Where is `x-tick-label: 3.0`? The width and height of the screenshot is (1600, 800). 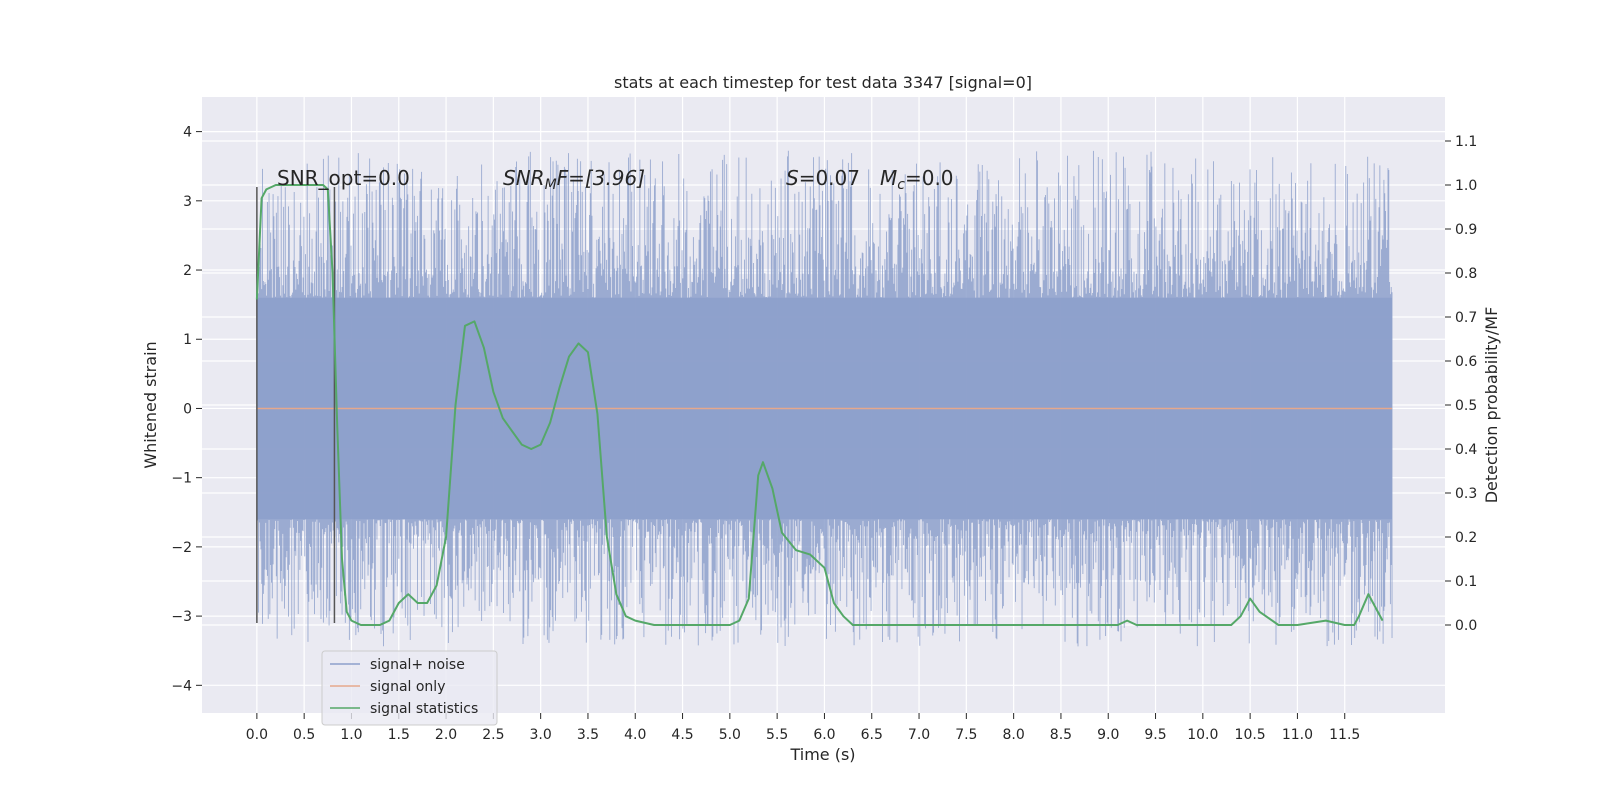
x-tick-label: 3.0 is located at coordinates (541, 735).